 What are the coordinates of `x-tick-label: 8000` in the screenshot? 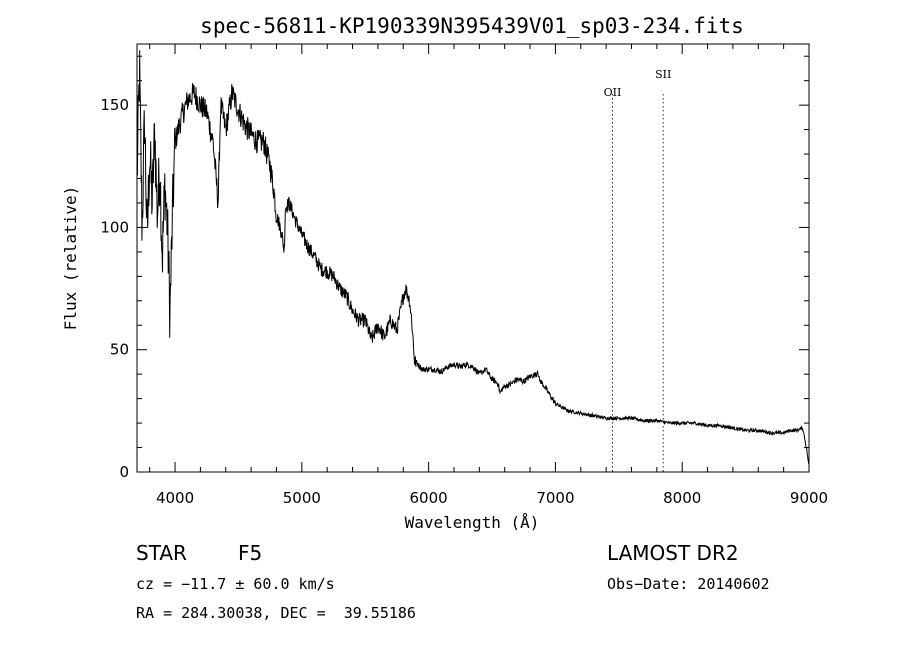 It's located at (682, 498).